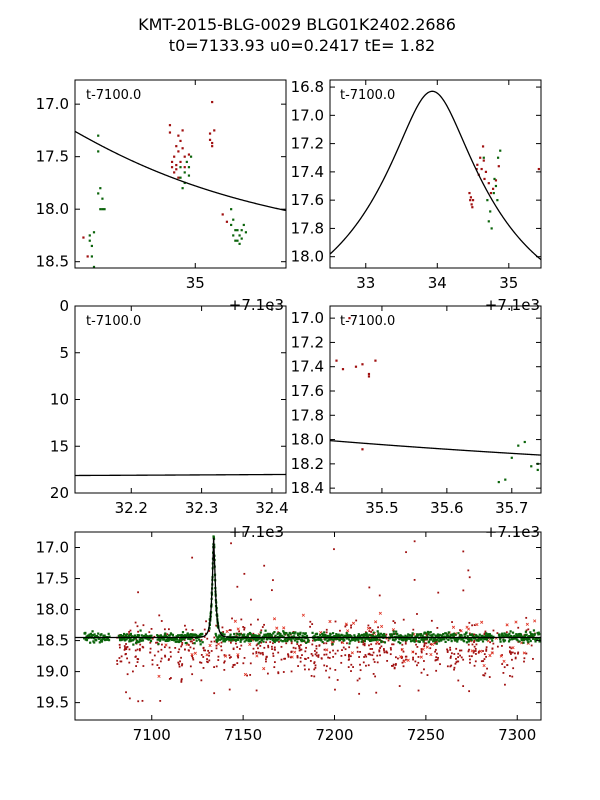 This screenshot has height=800, width=600. I want to click on panel3-ytick-label: 0, so click(64, 306).